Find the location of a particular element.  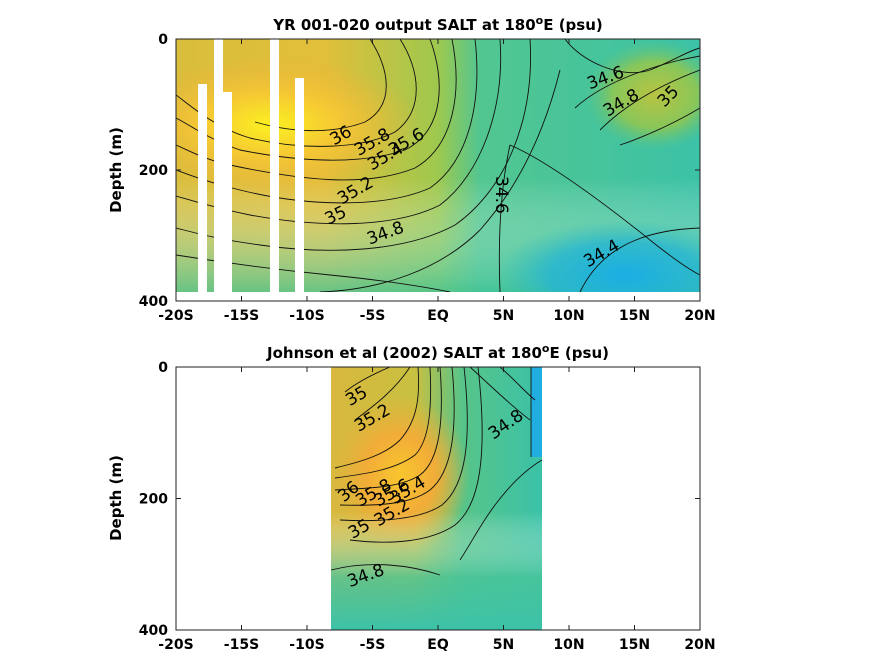

top-y-axis-label: Depth (m) is located at coordinates (116, 170).